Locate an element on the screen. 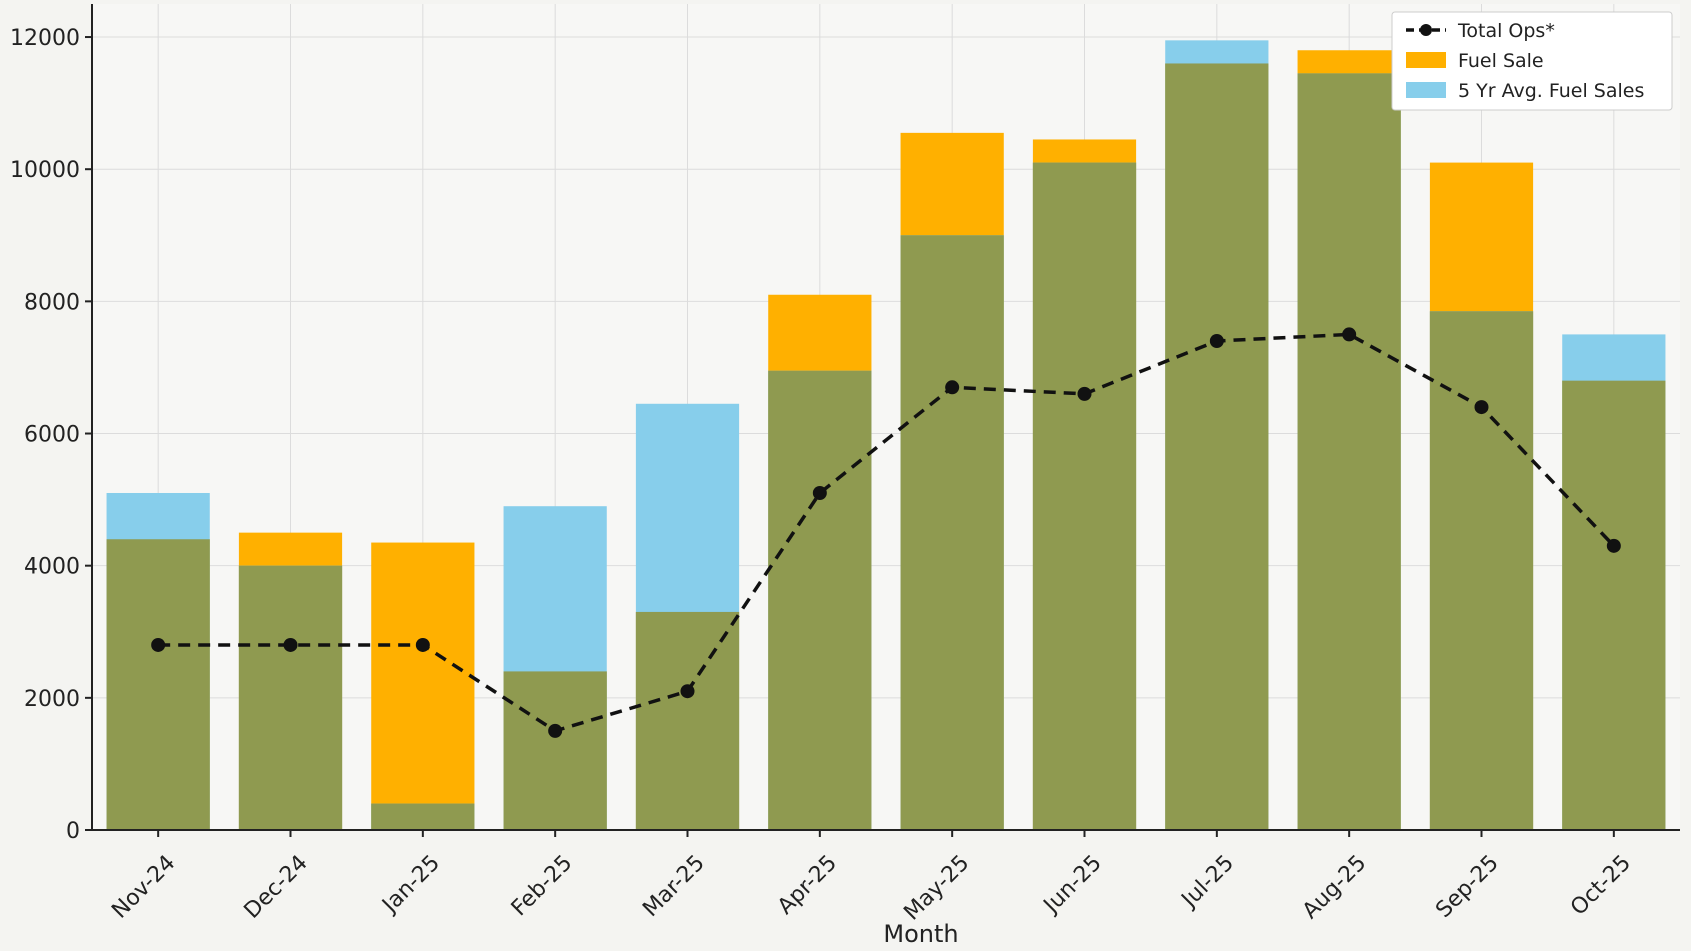 Image resolution: width=1691 pixels, height=951 pixels. y-tick-label: 2000 is located at coordinates (52, 699).